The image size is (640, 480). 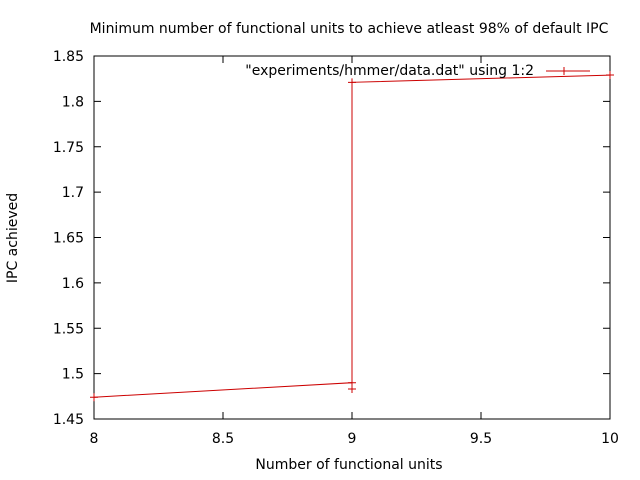 What do you see at coordinates (610, 439) in the screenshot?
I see `x-tick-label: 10` at bounding box center [610, 439].